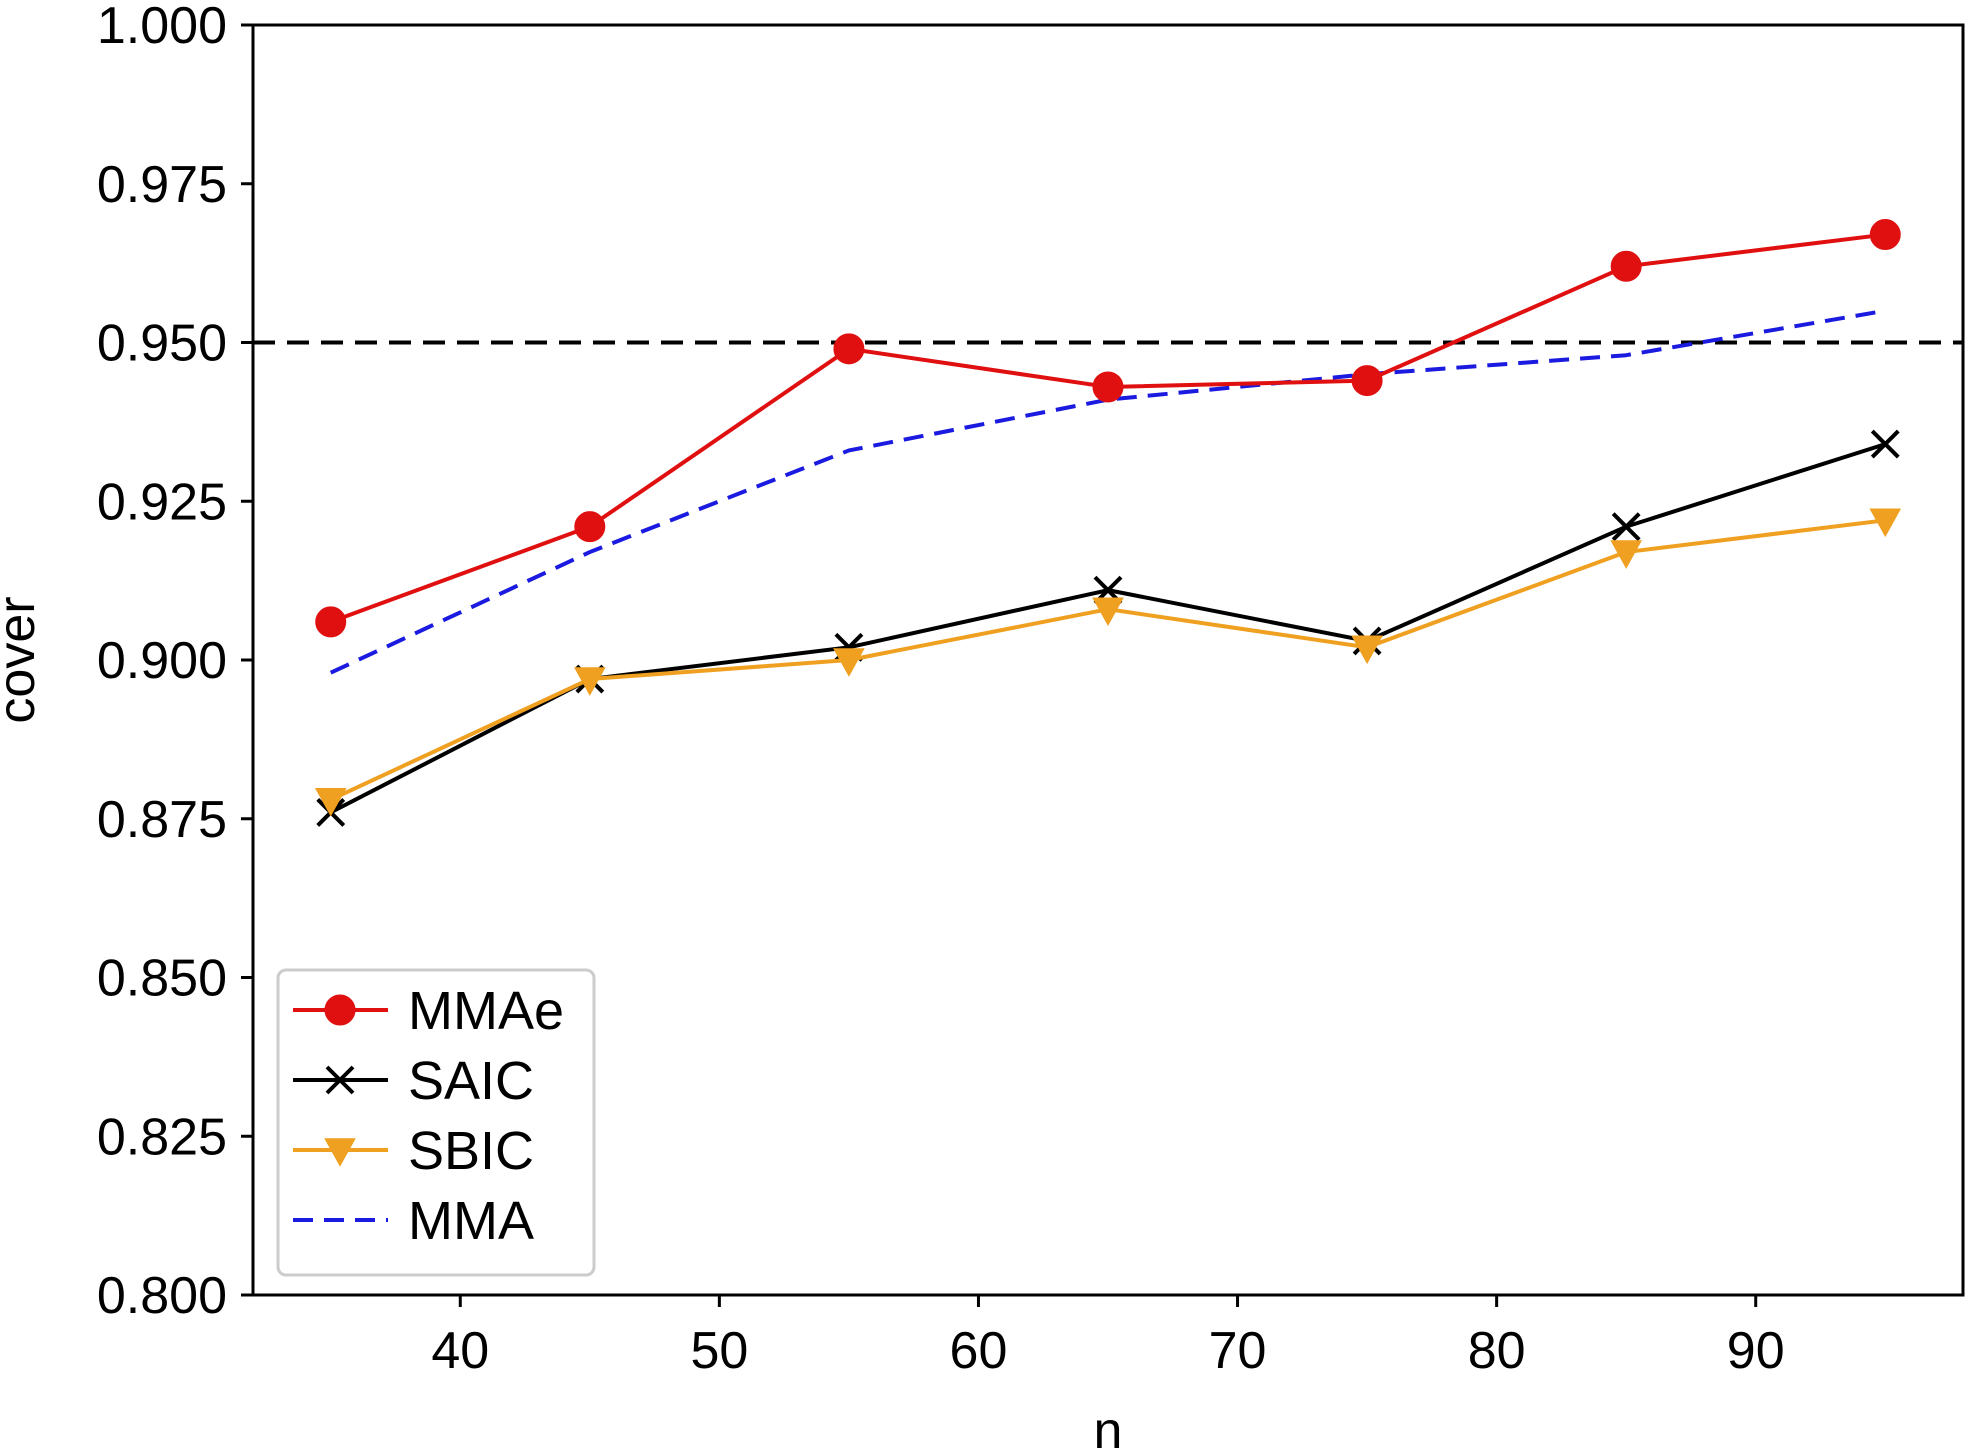 This screenshot has height=1456, width=1969. I want to click on x-tick-label: 90, so click(1756, 1351).